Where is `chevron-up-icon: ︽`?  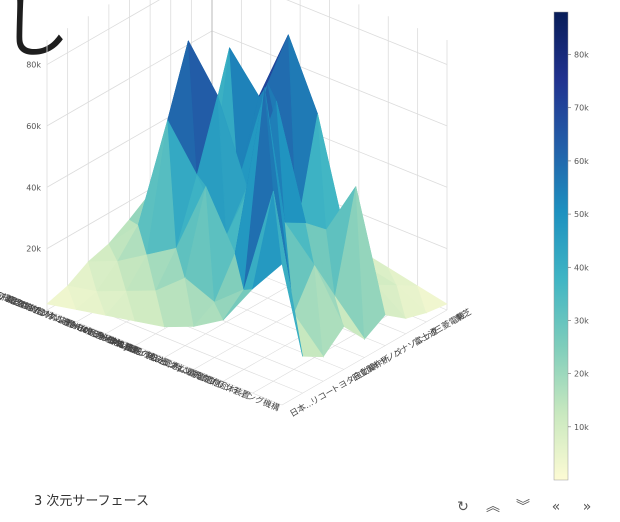
chevron-up-icon: ︽ is located at coordinates (493, 507).